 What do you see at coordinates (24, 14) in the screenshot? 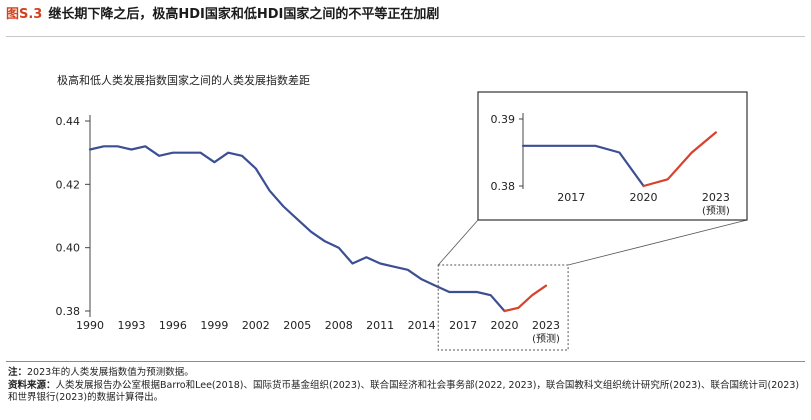
I see `figure-number: 图S.3` at bounding box center [24, 14].